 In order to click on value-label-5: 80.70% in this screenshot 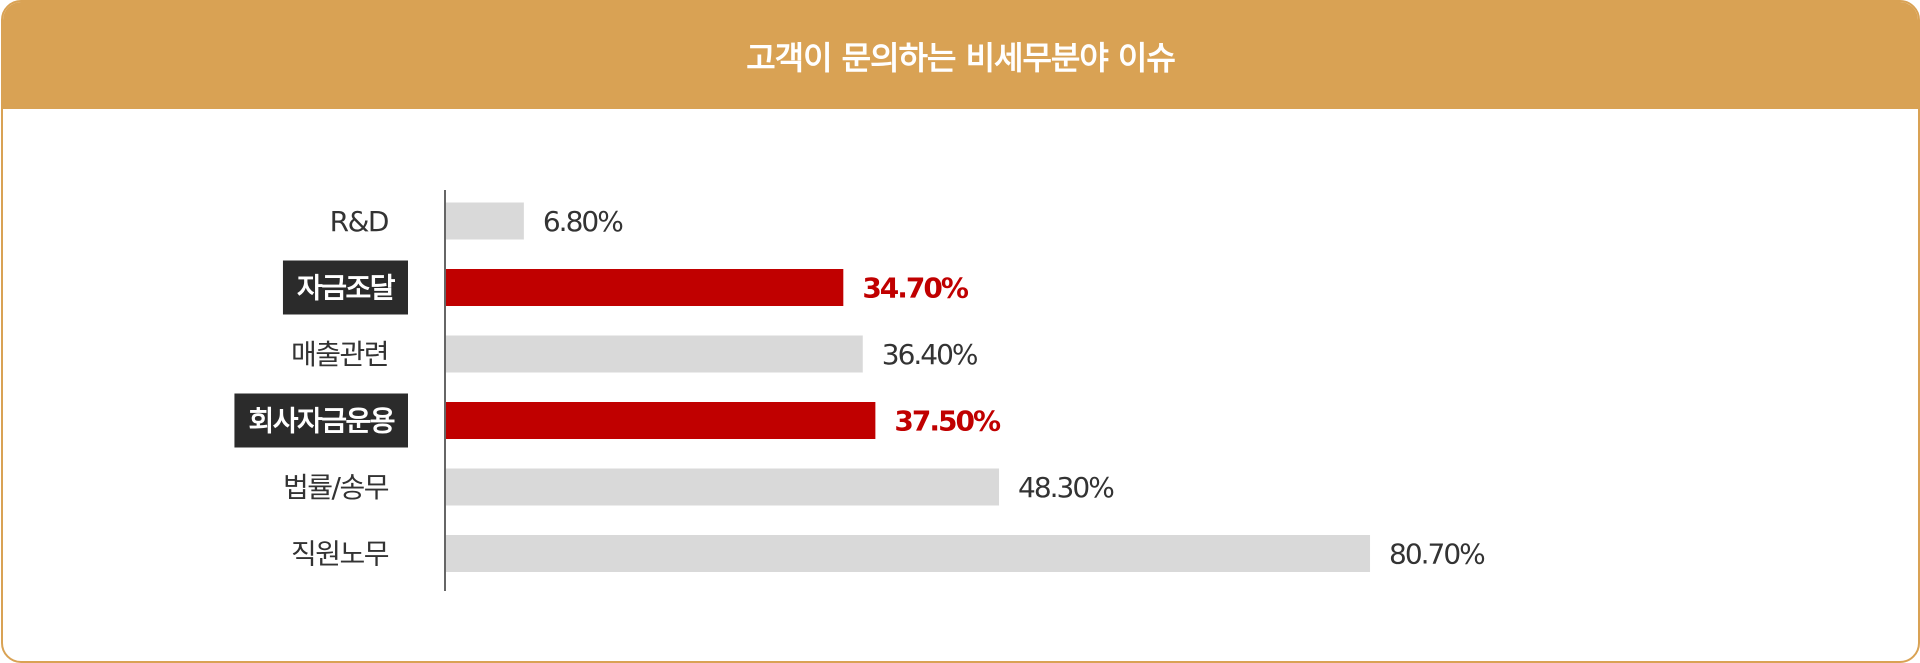, I will do `click(1437, 554)`.